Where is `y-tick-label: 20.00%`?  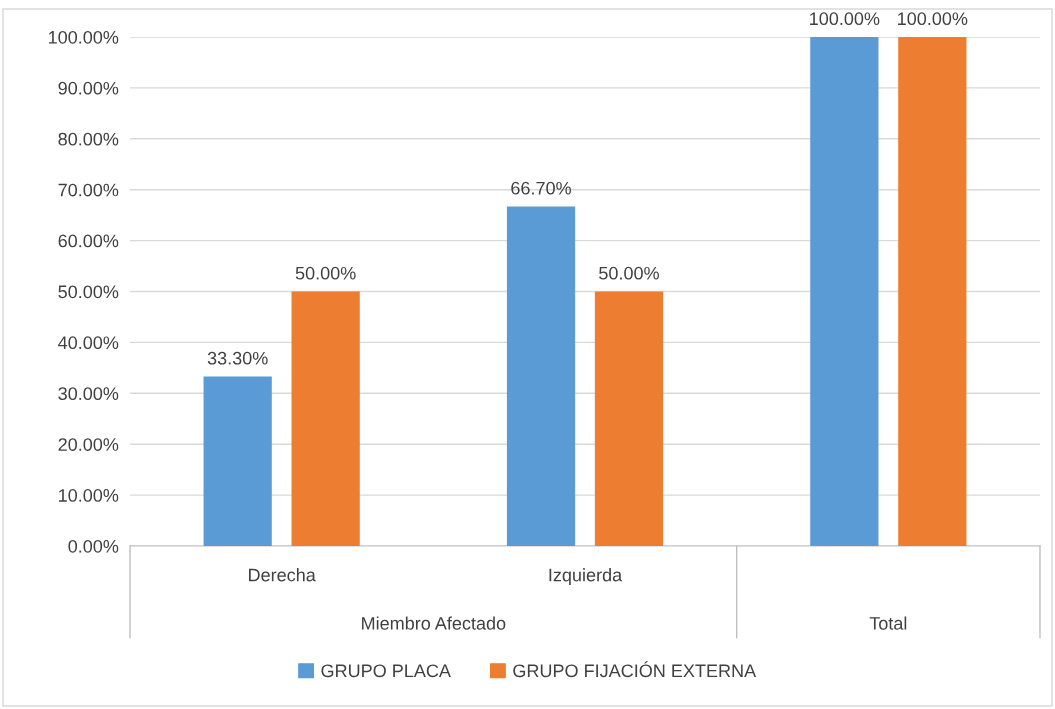
y-tick-label: 20.00% is located at coordinates (88, 444).